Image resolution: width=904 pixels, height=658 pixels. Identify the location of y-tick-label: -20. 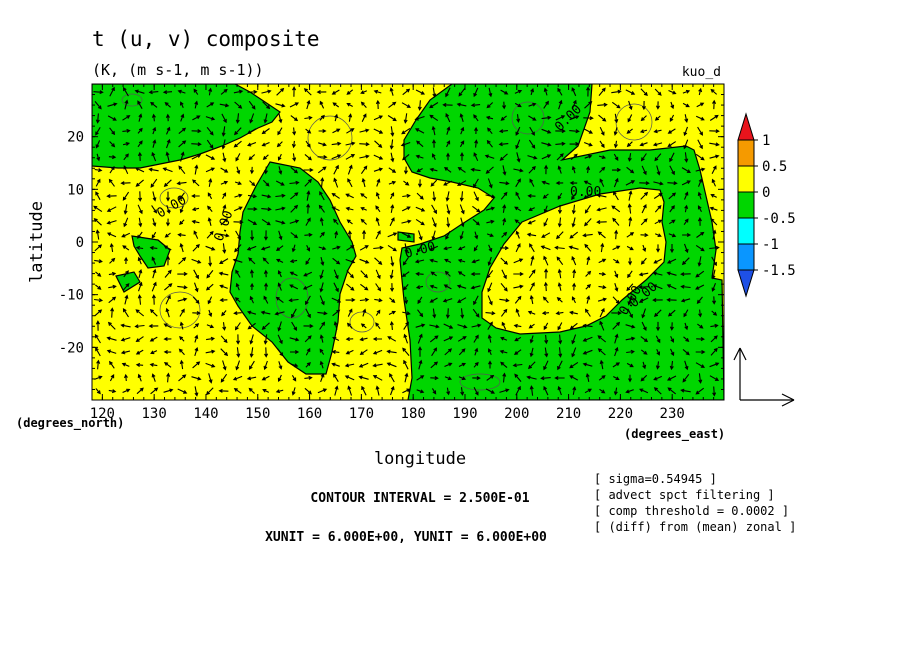
(71, 348).